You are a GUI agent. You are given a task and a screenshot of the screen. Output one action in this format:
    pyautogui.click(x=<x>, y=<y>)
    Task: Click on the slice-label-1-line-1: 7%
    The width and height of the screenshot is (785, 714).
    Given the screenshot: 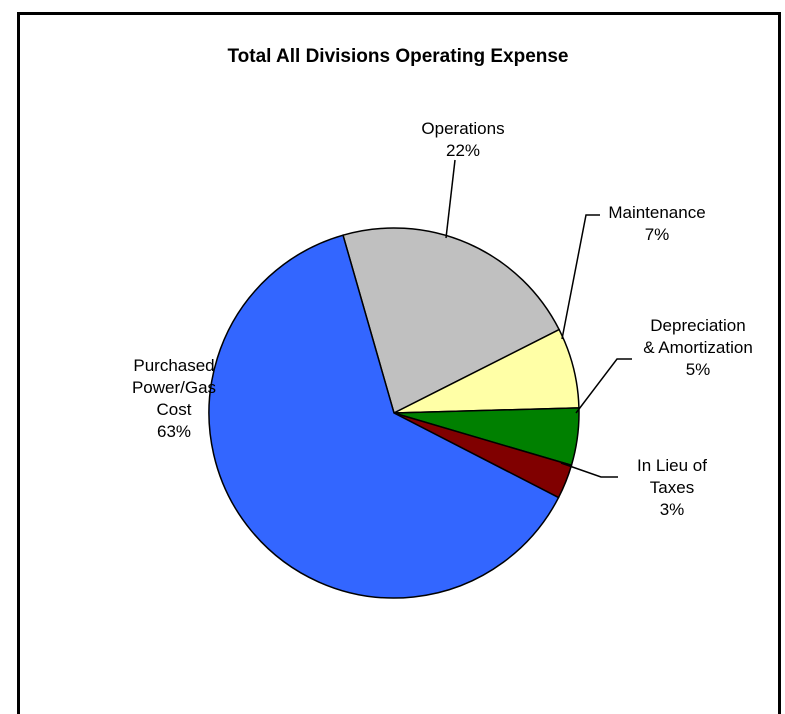 What is the action you would take?
    pyautogui.click(x=657, y=234)
    